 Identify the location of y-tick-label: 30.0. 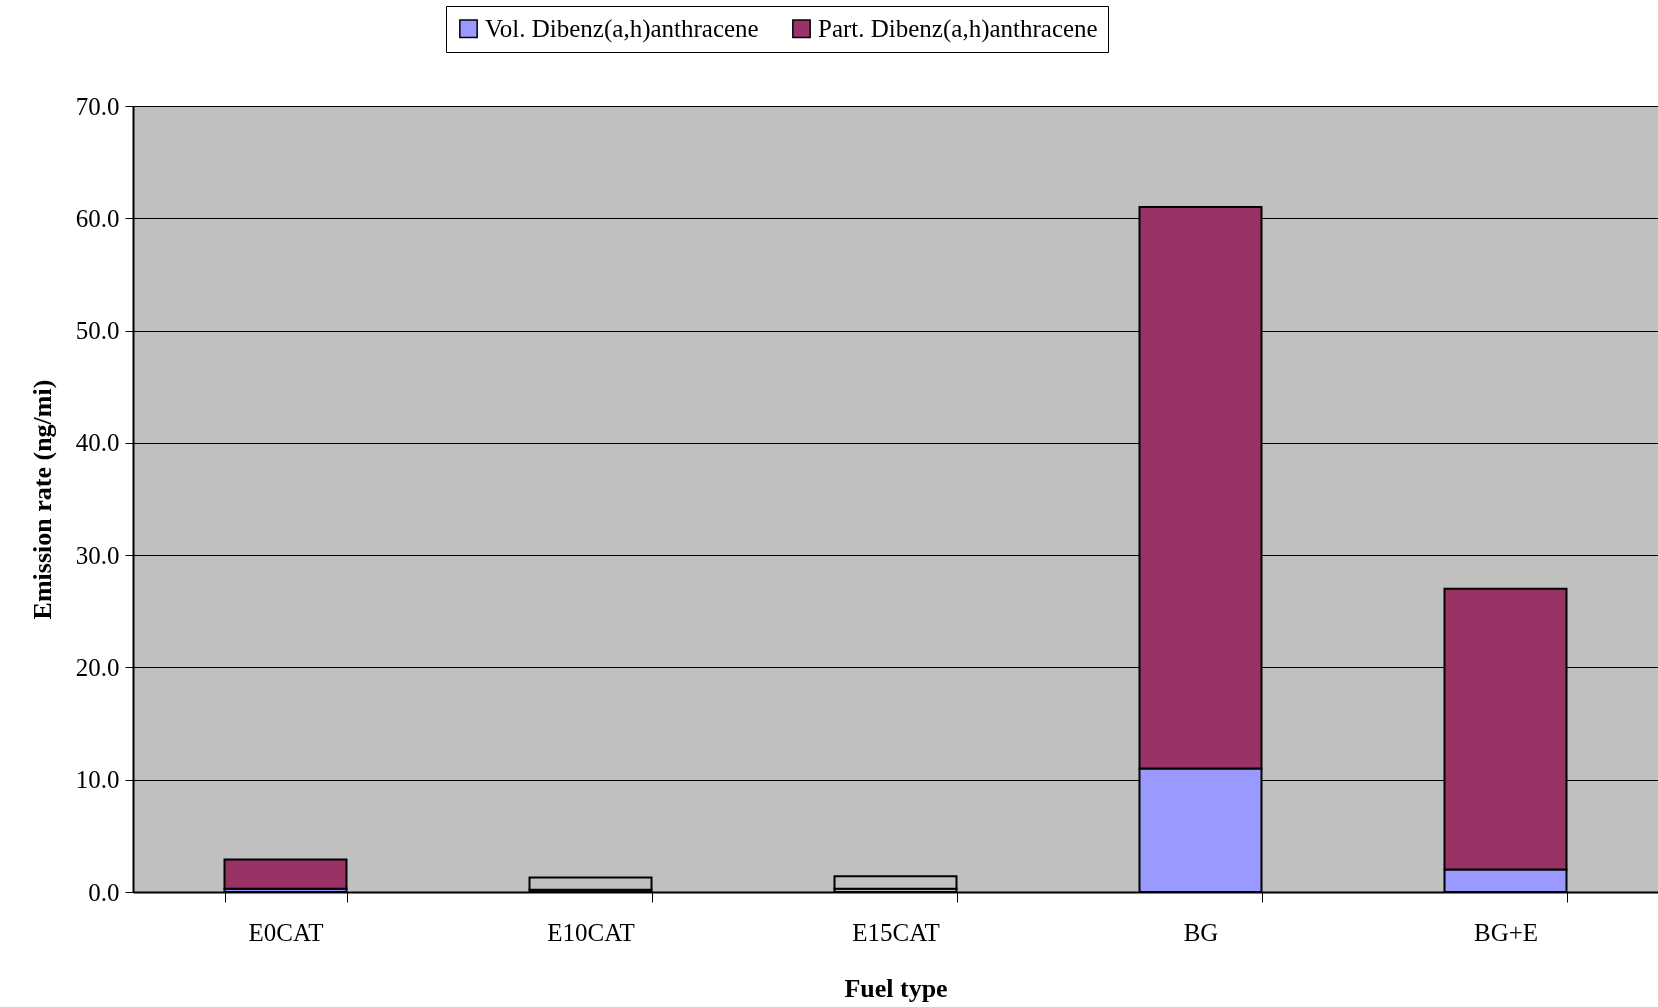
(97, 555).